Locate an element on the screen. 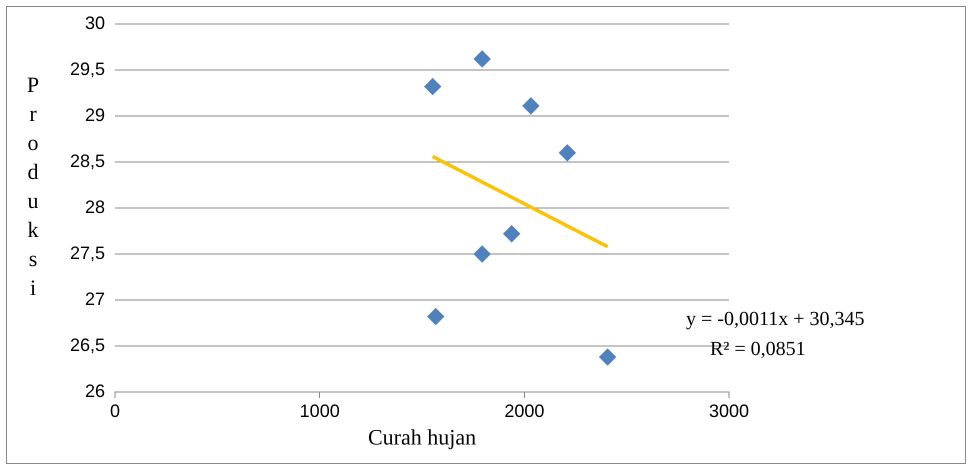  y-tick-label: 26 is located at coordinates (95, 390).